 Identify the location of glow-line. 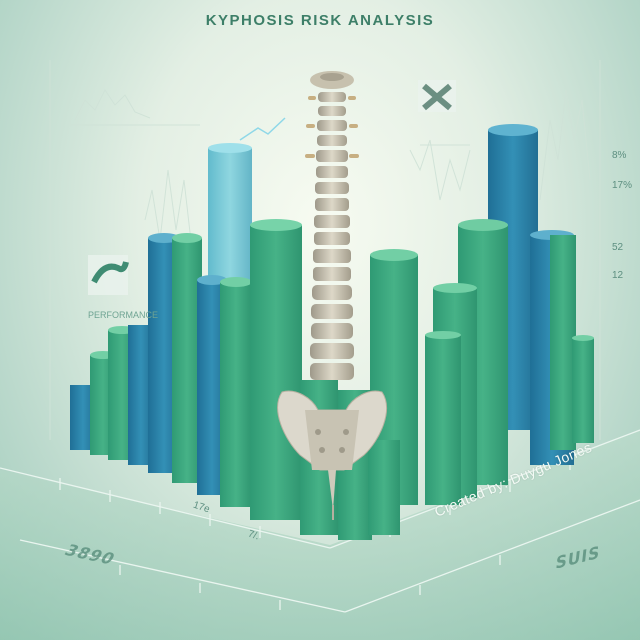
(262, 129).